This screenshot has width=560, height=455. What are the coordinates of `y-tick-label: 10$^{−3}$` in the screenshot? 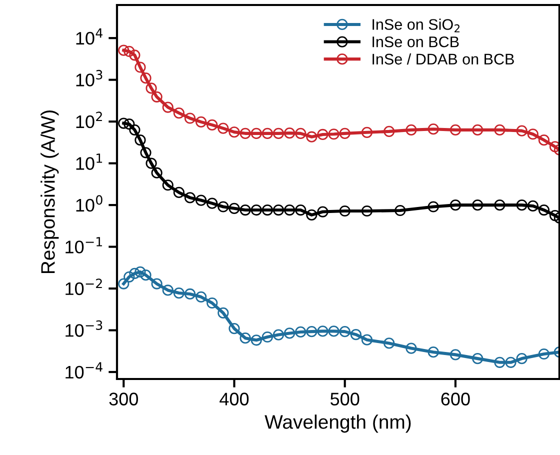 It's located at (84, 328).